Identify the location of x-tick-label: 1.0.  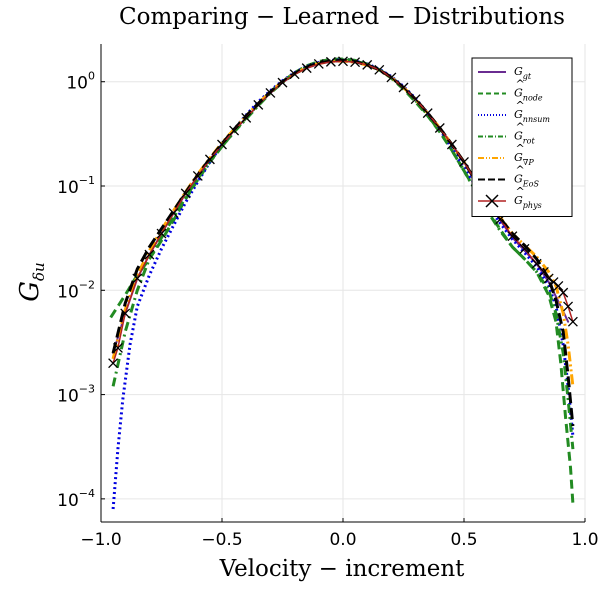
(584, 540).